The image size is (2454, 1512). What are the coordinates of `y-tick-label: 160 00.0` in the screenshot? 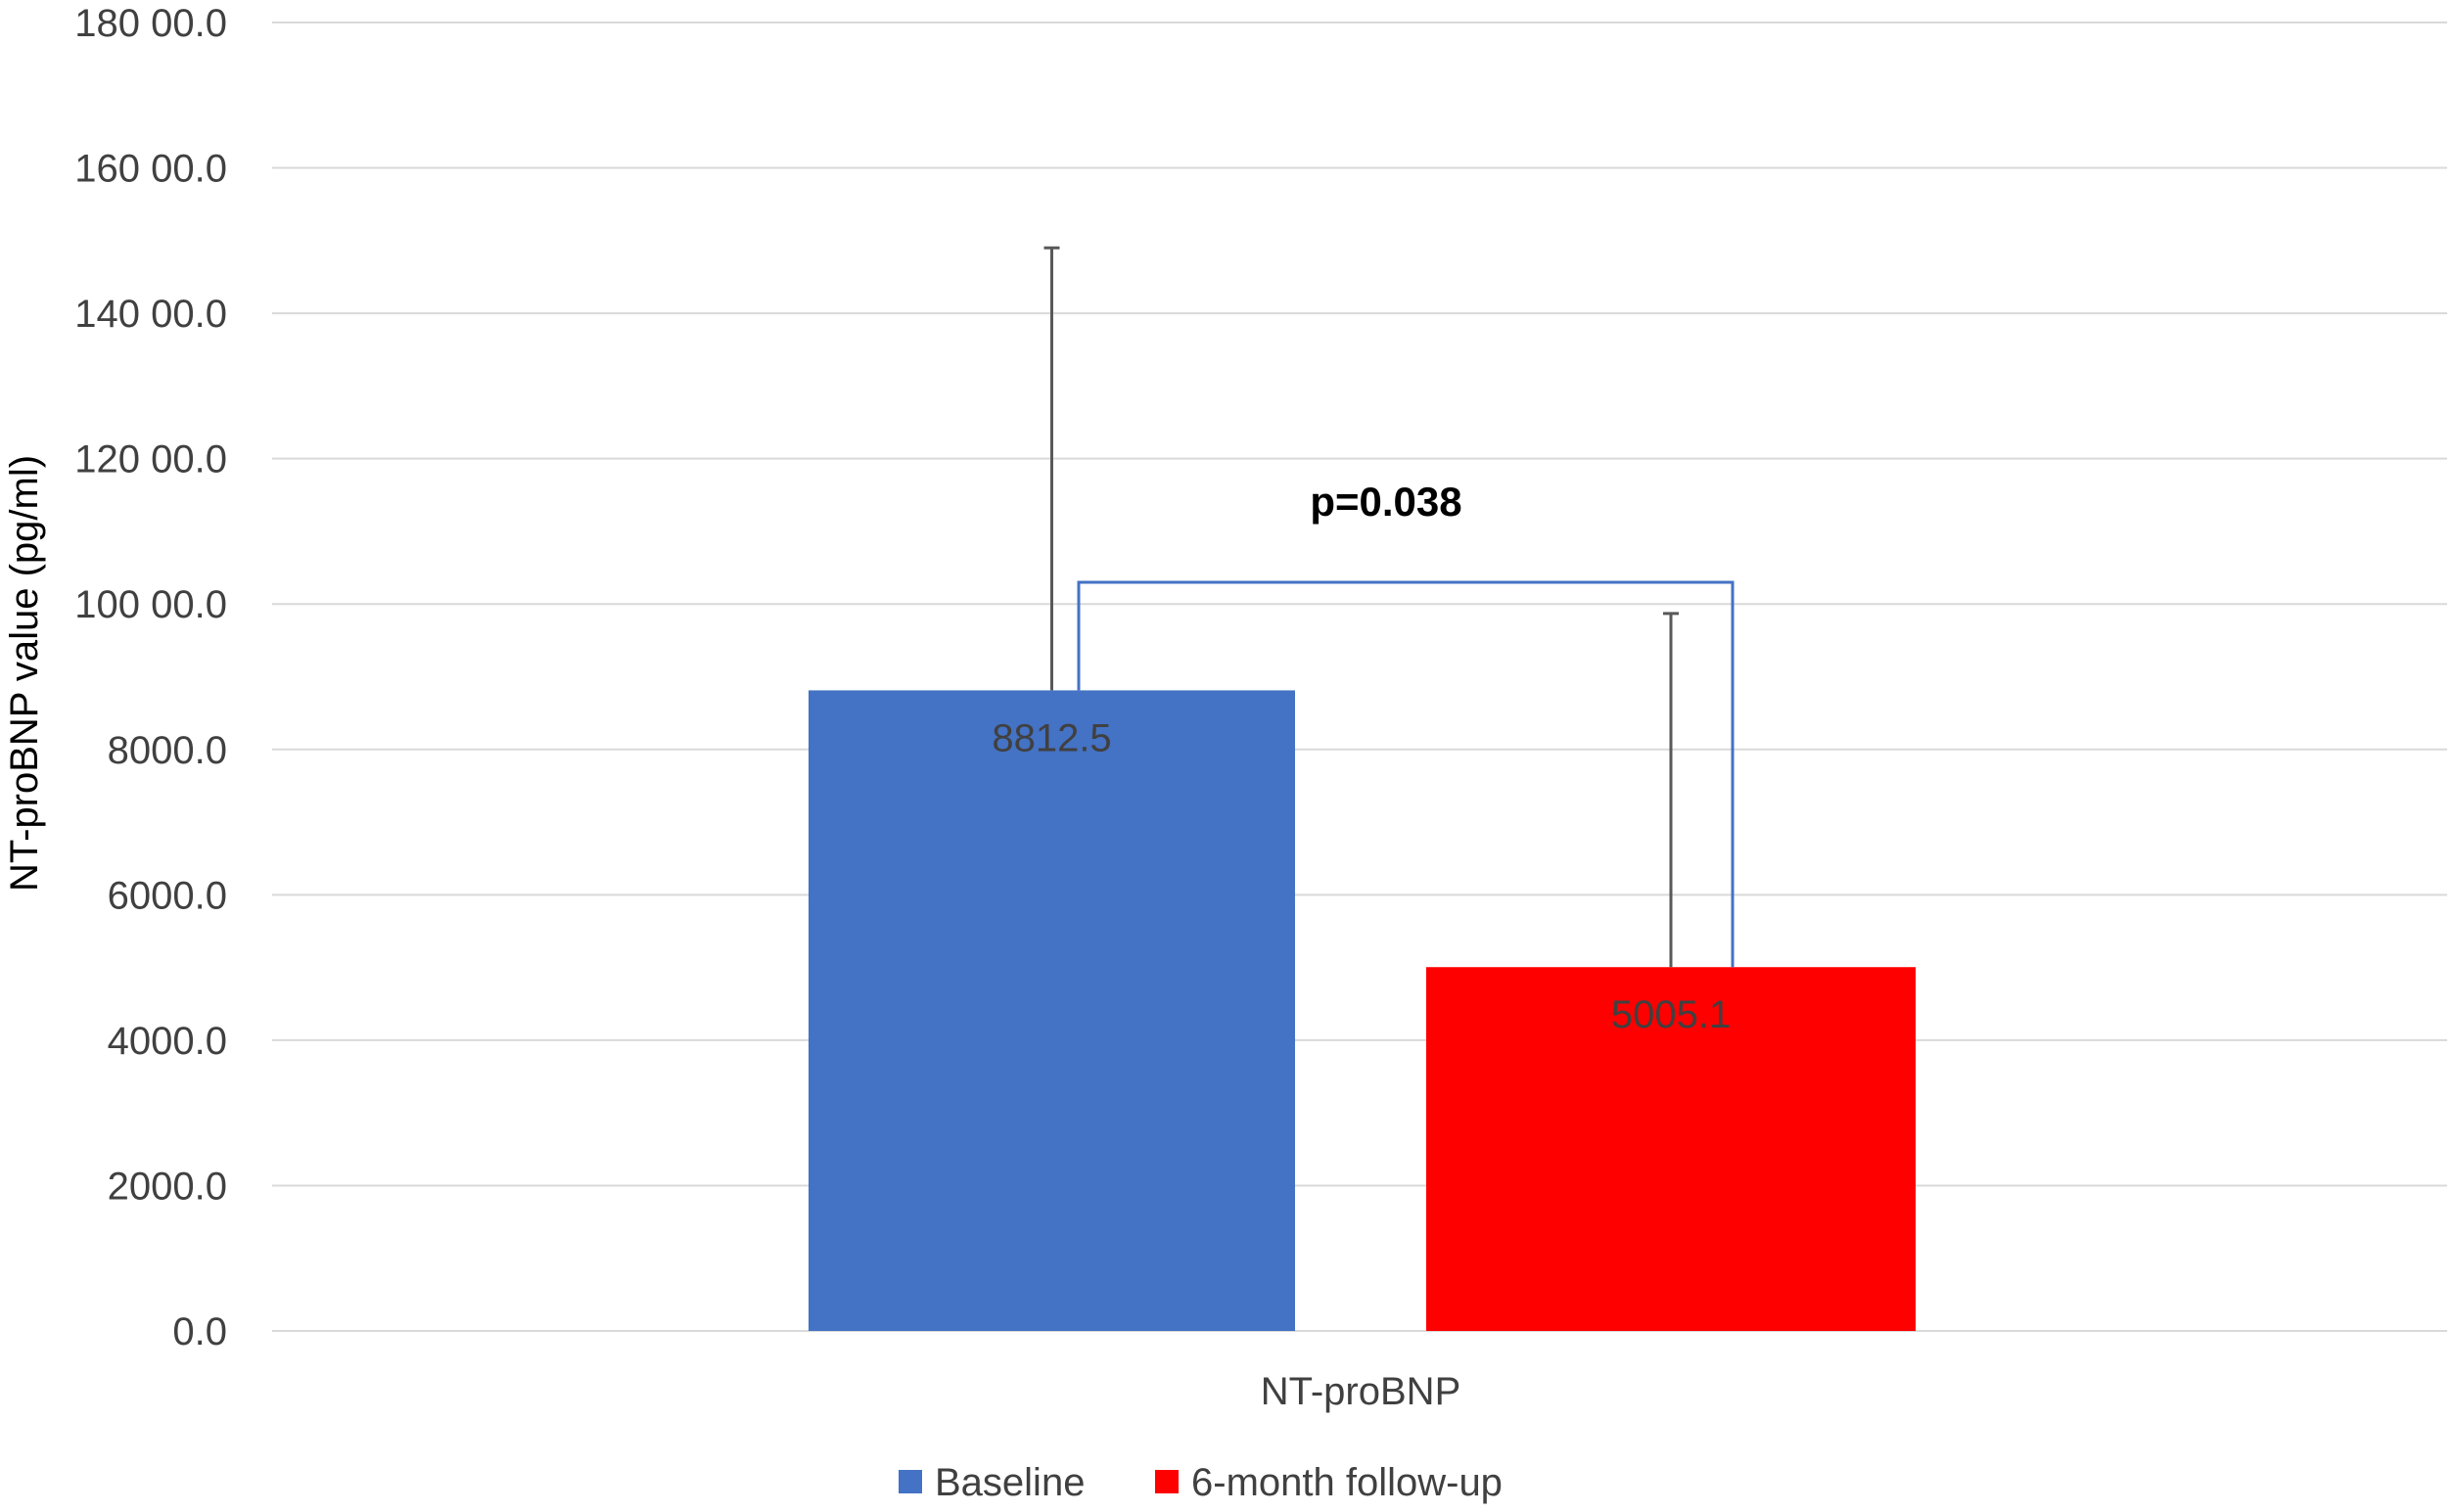 It's located at (150, 169).